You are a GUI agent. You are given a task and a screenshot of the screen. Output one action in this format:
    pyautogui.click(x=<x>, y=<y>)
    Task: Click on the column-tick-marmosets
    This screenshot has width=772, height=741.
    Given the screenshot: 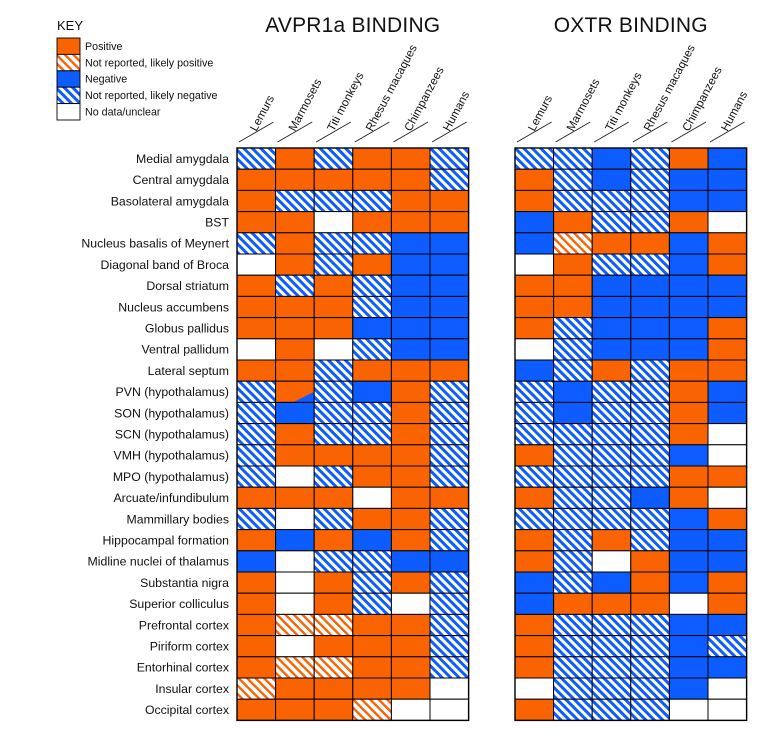 What is the action you would take?
    pyautogui.click(x=573, y=132)
    